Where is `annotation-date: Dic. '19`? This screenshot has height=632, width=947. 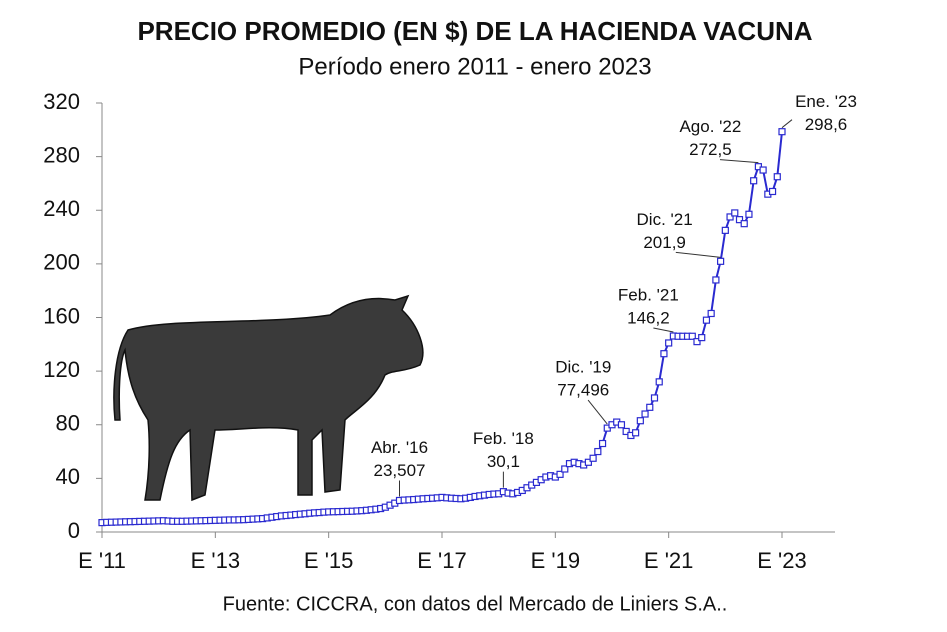
annotation-date: Dic. '19 is located at coordinates (583, 367).